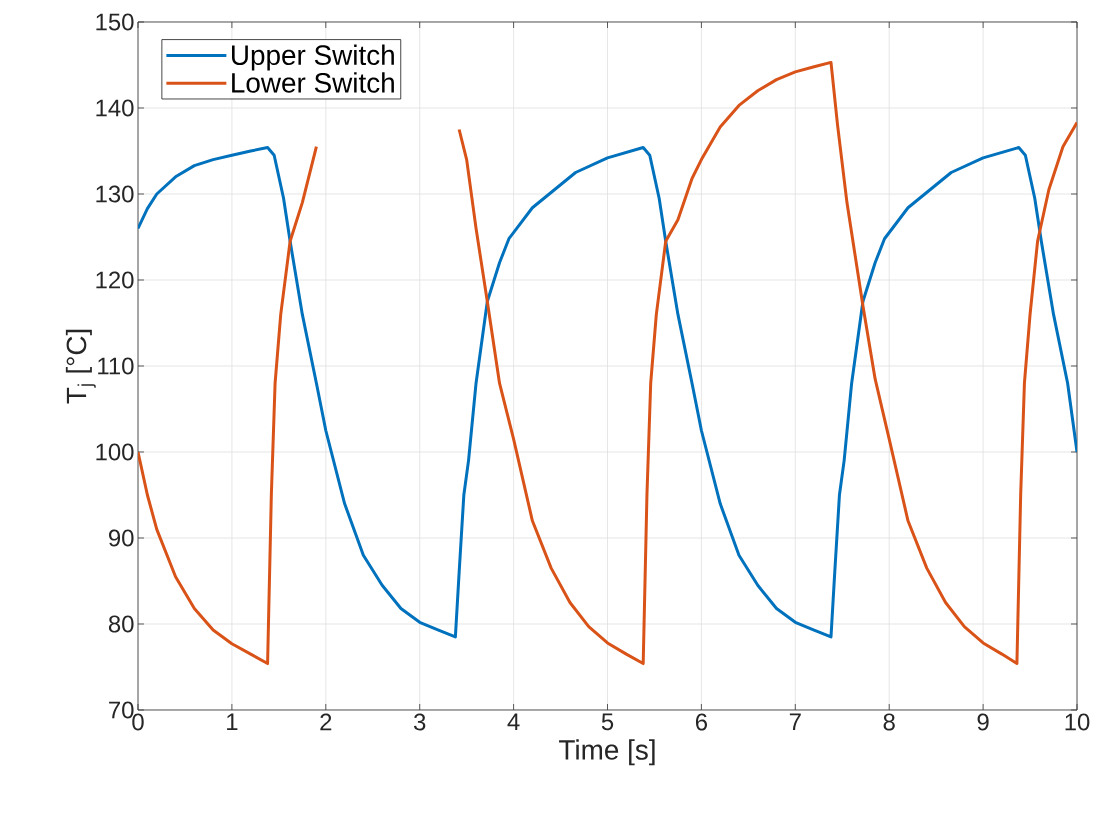 This screenshot has height=816, width=1099. Describe the element at coordinates (795, 721) in the screenshot. I see `x-tick-label: 7` at that location.